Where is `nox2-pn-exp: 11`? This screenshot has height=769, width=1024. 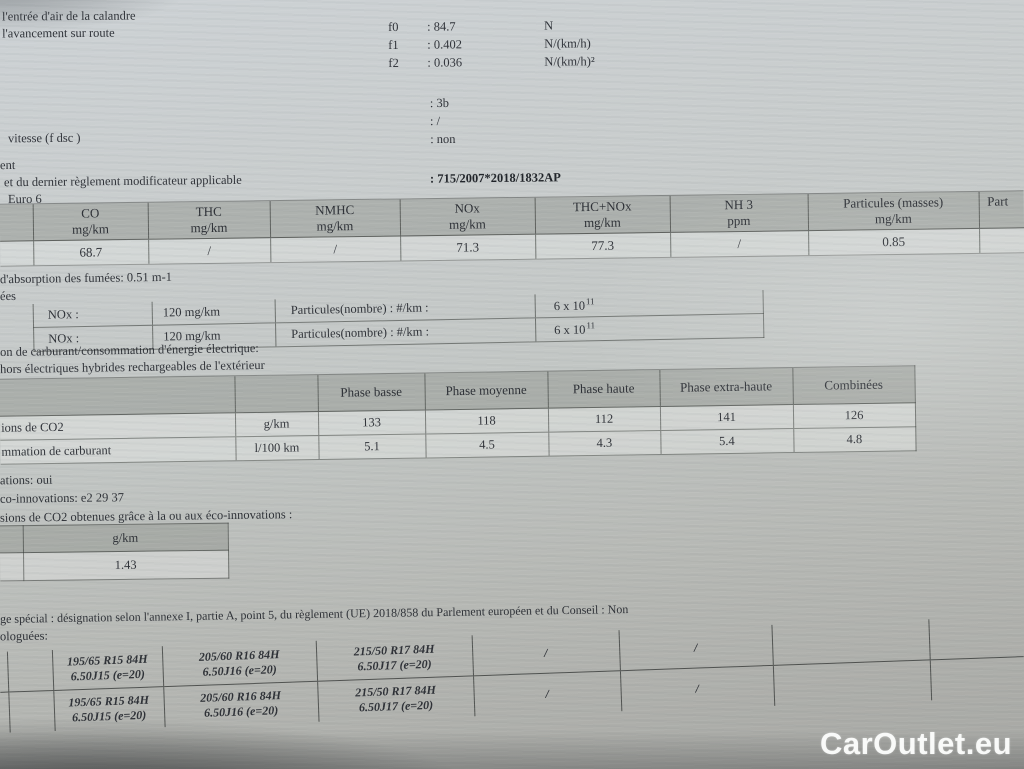 nox2-pn-exp: 11 is located at coordinates (591, 325).